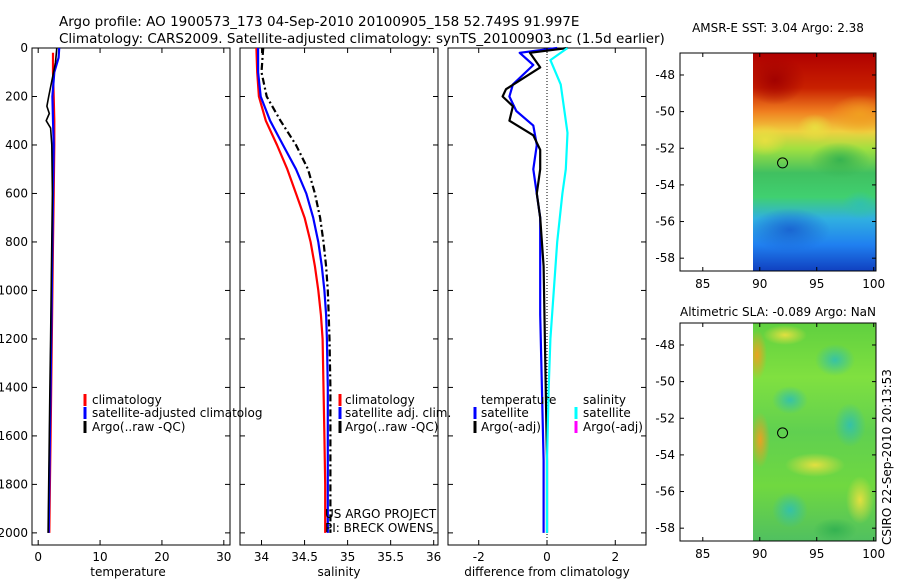  I want to click on sst-cold-patch, so click(791, 230).